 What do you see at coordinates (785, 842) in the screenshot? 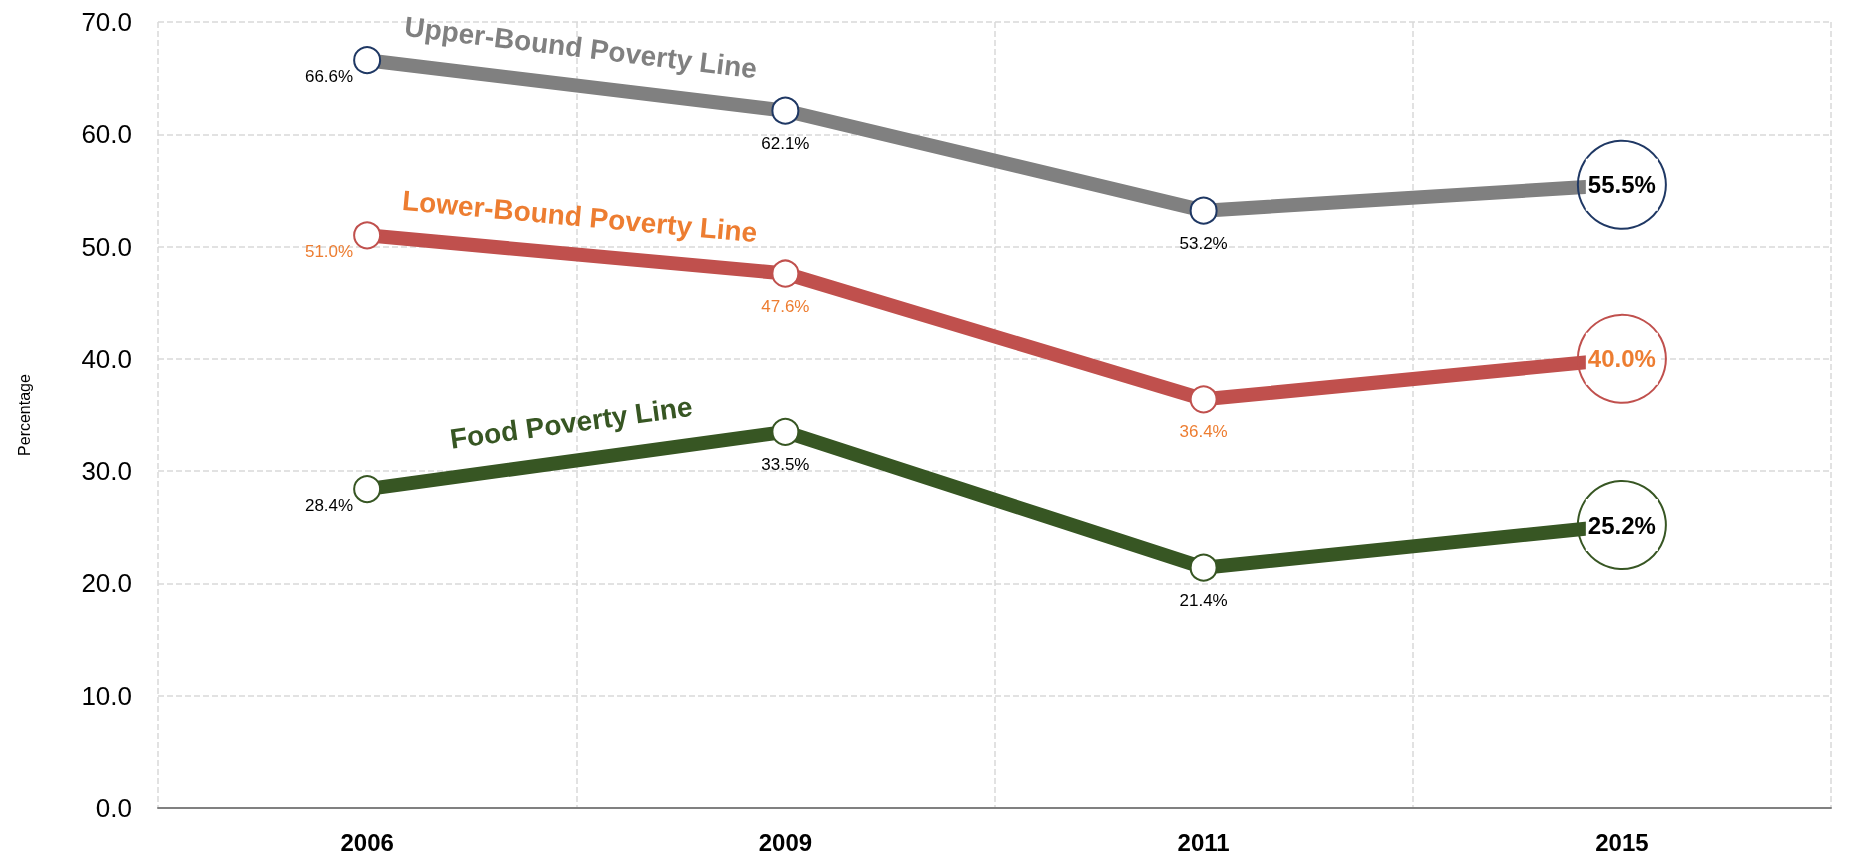
I see `x-tick-label: 2009` at bounding box center [785, 842].